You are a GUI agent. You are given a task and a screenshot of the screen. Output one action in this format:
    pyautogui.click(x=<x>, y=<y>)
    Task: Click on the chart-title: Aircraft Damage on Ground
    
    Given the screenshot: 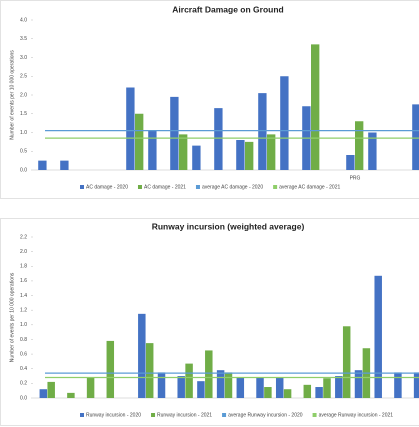 What is the action you would take?
    pyautogui.click(x=227, y=9)
    